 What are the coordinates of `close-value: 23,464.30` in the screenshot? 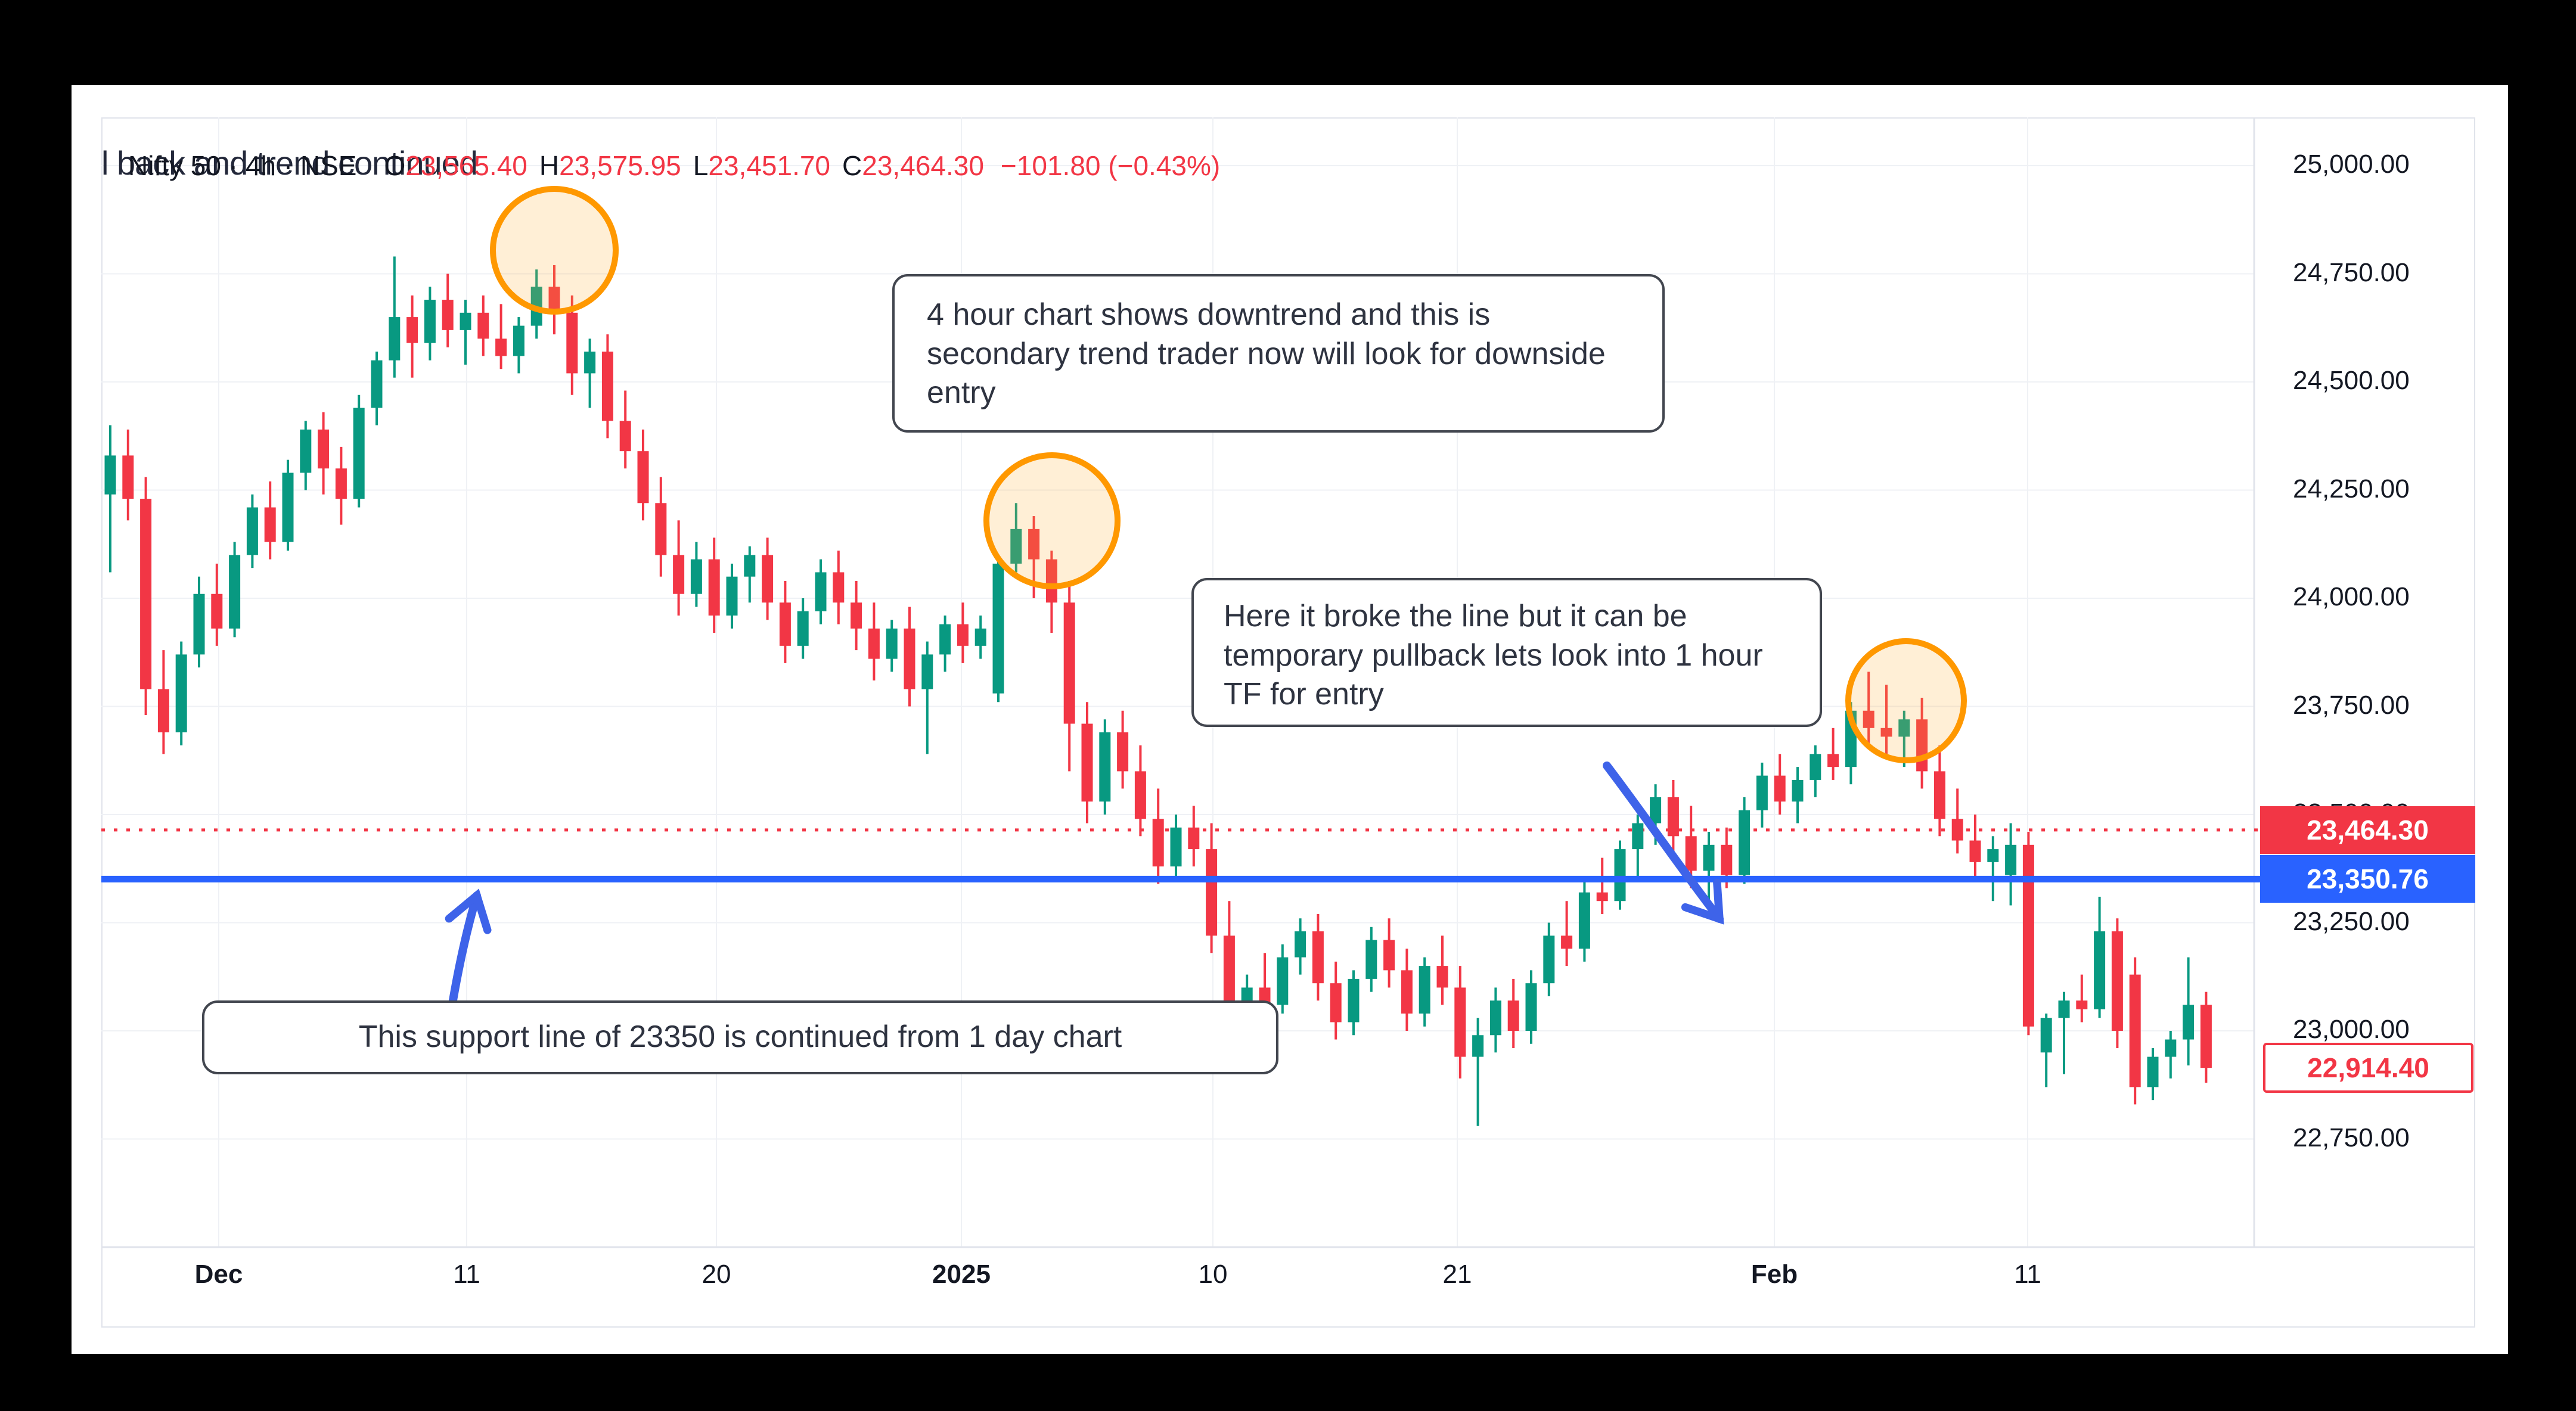 It's located at (923, 165).